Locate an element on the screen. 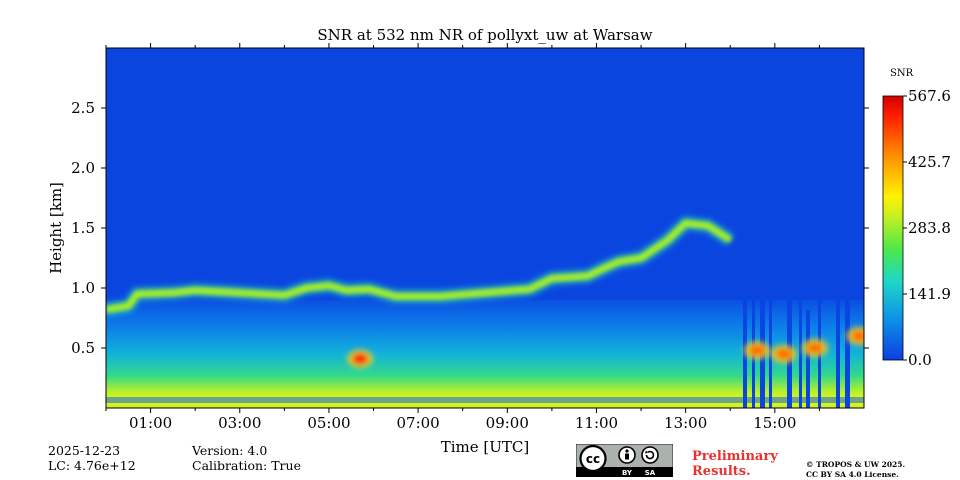 The width and height of the screenshot is (960, 480). cc-license-badge: cc BY SA is located at coordinates (624, 460).